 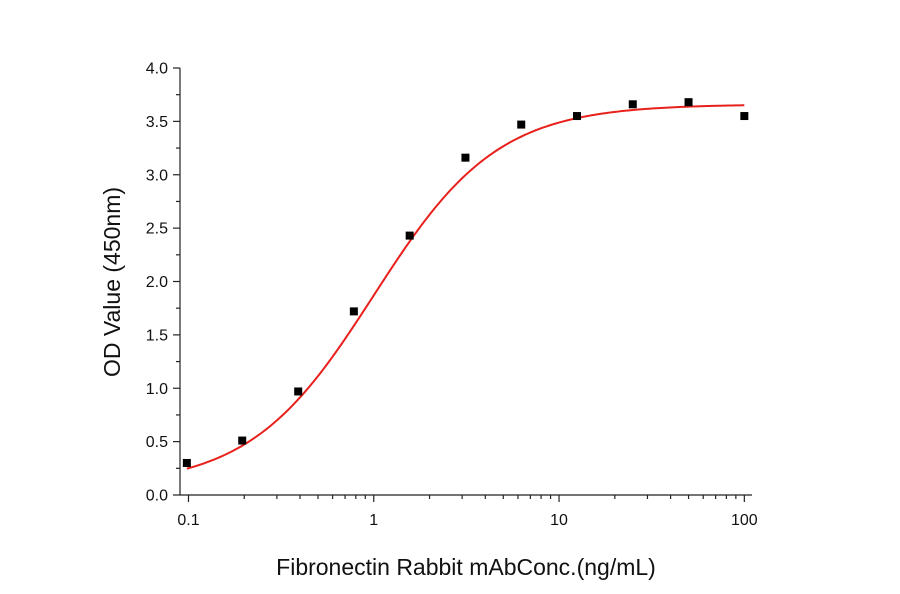 I want to click on y-tick-label: 0.0, so click(x=157, y=496).